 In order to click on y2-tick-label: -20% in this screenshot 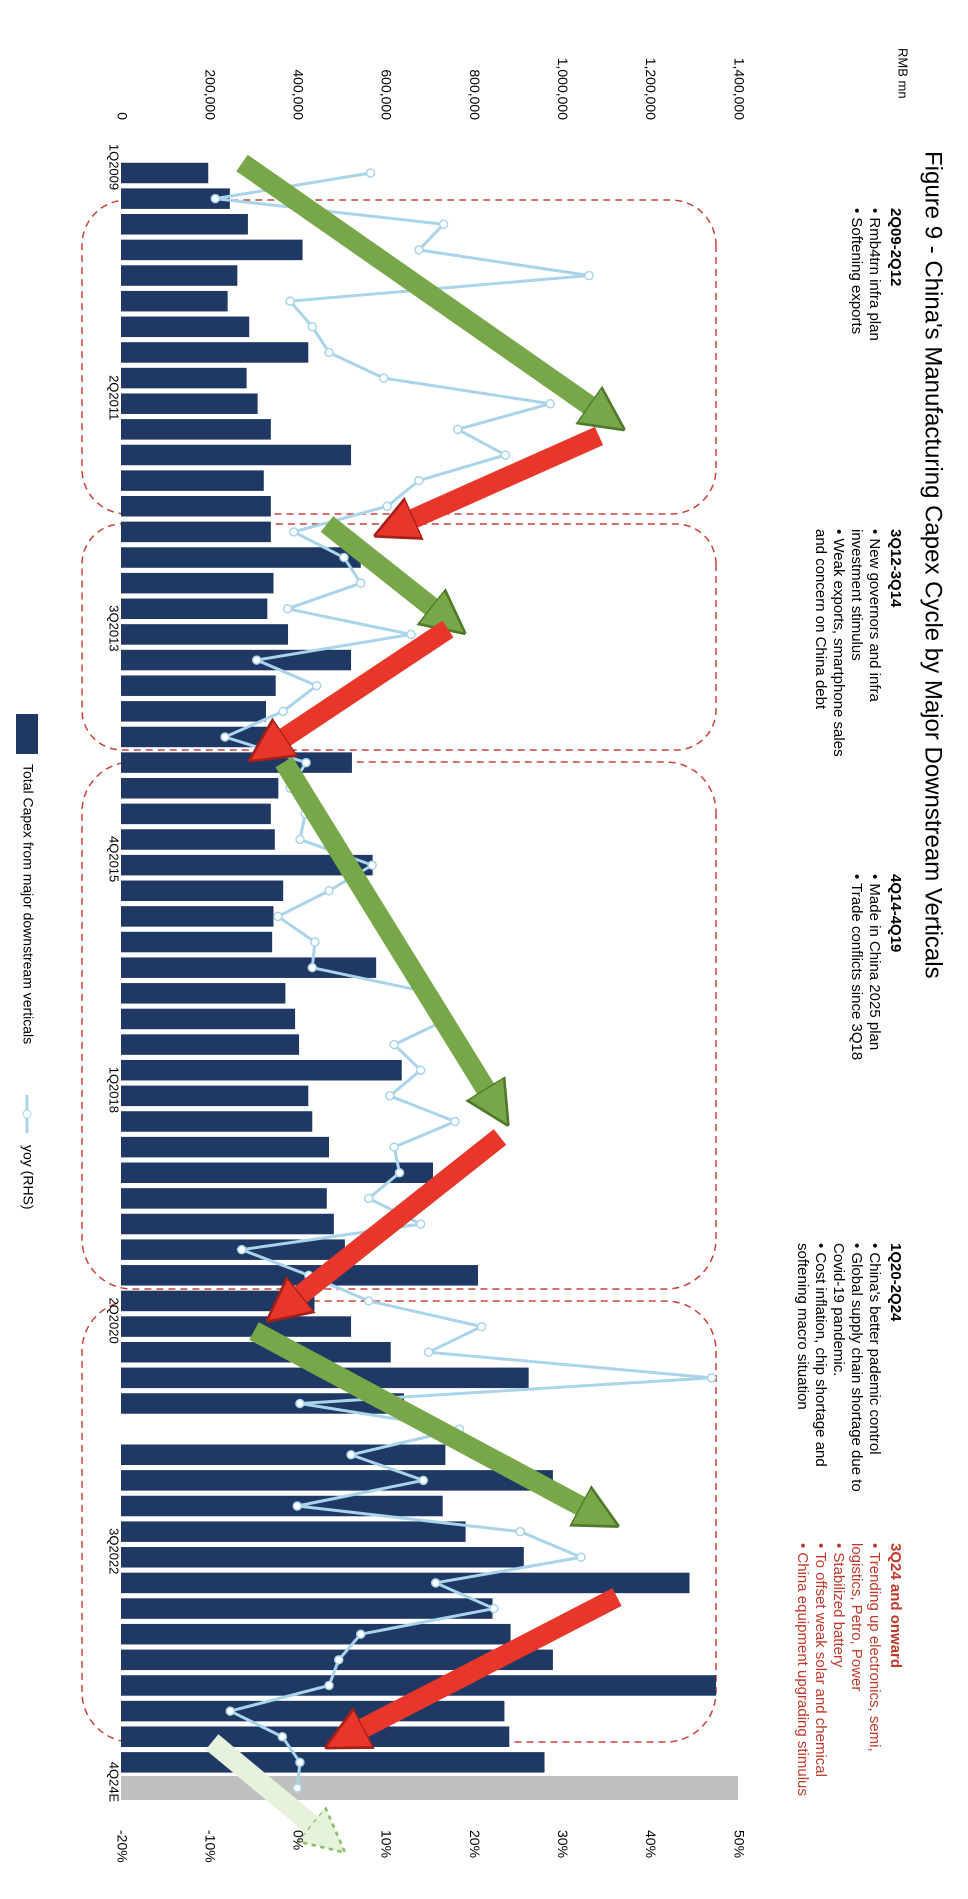, I will do `click(122, 1846)`.